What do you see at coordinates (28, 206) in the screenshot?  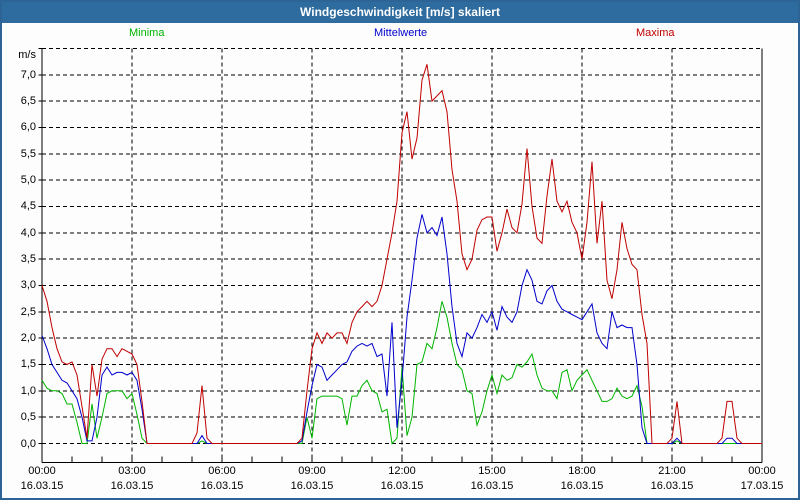 I see `y-tick-label: 4,5` at bounding box center [28, 206].